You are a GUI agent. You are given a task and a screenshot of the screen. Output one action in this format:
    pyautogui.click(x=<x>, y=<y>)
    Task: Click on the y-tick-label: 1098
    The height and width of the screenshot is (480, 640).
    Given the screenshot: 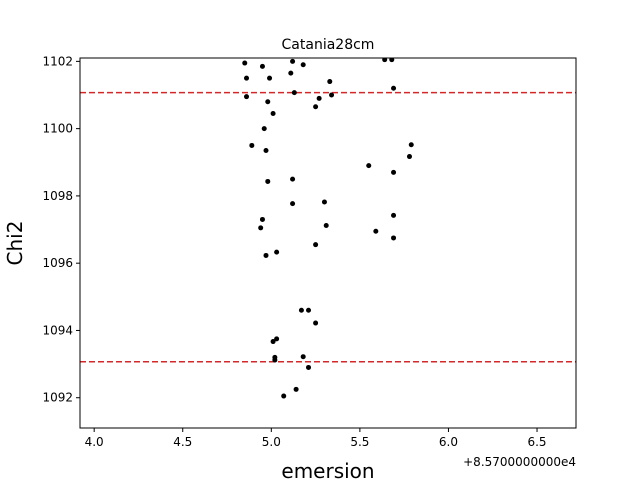 What is the action you would take?
    pyautogui.click(x=57, y=196)
    